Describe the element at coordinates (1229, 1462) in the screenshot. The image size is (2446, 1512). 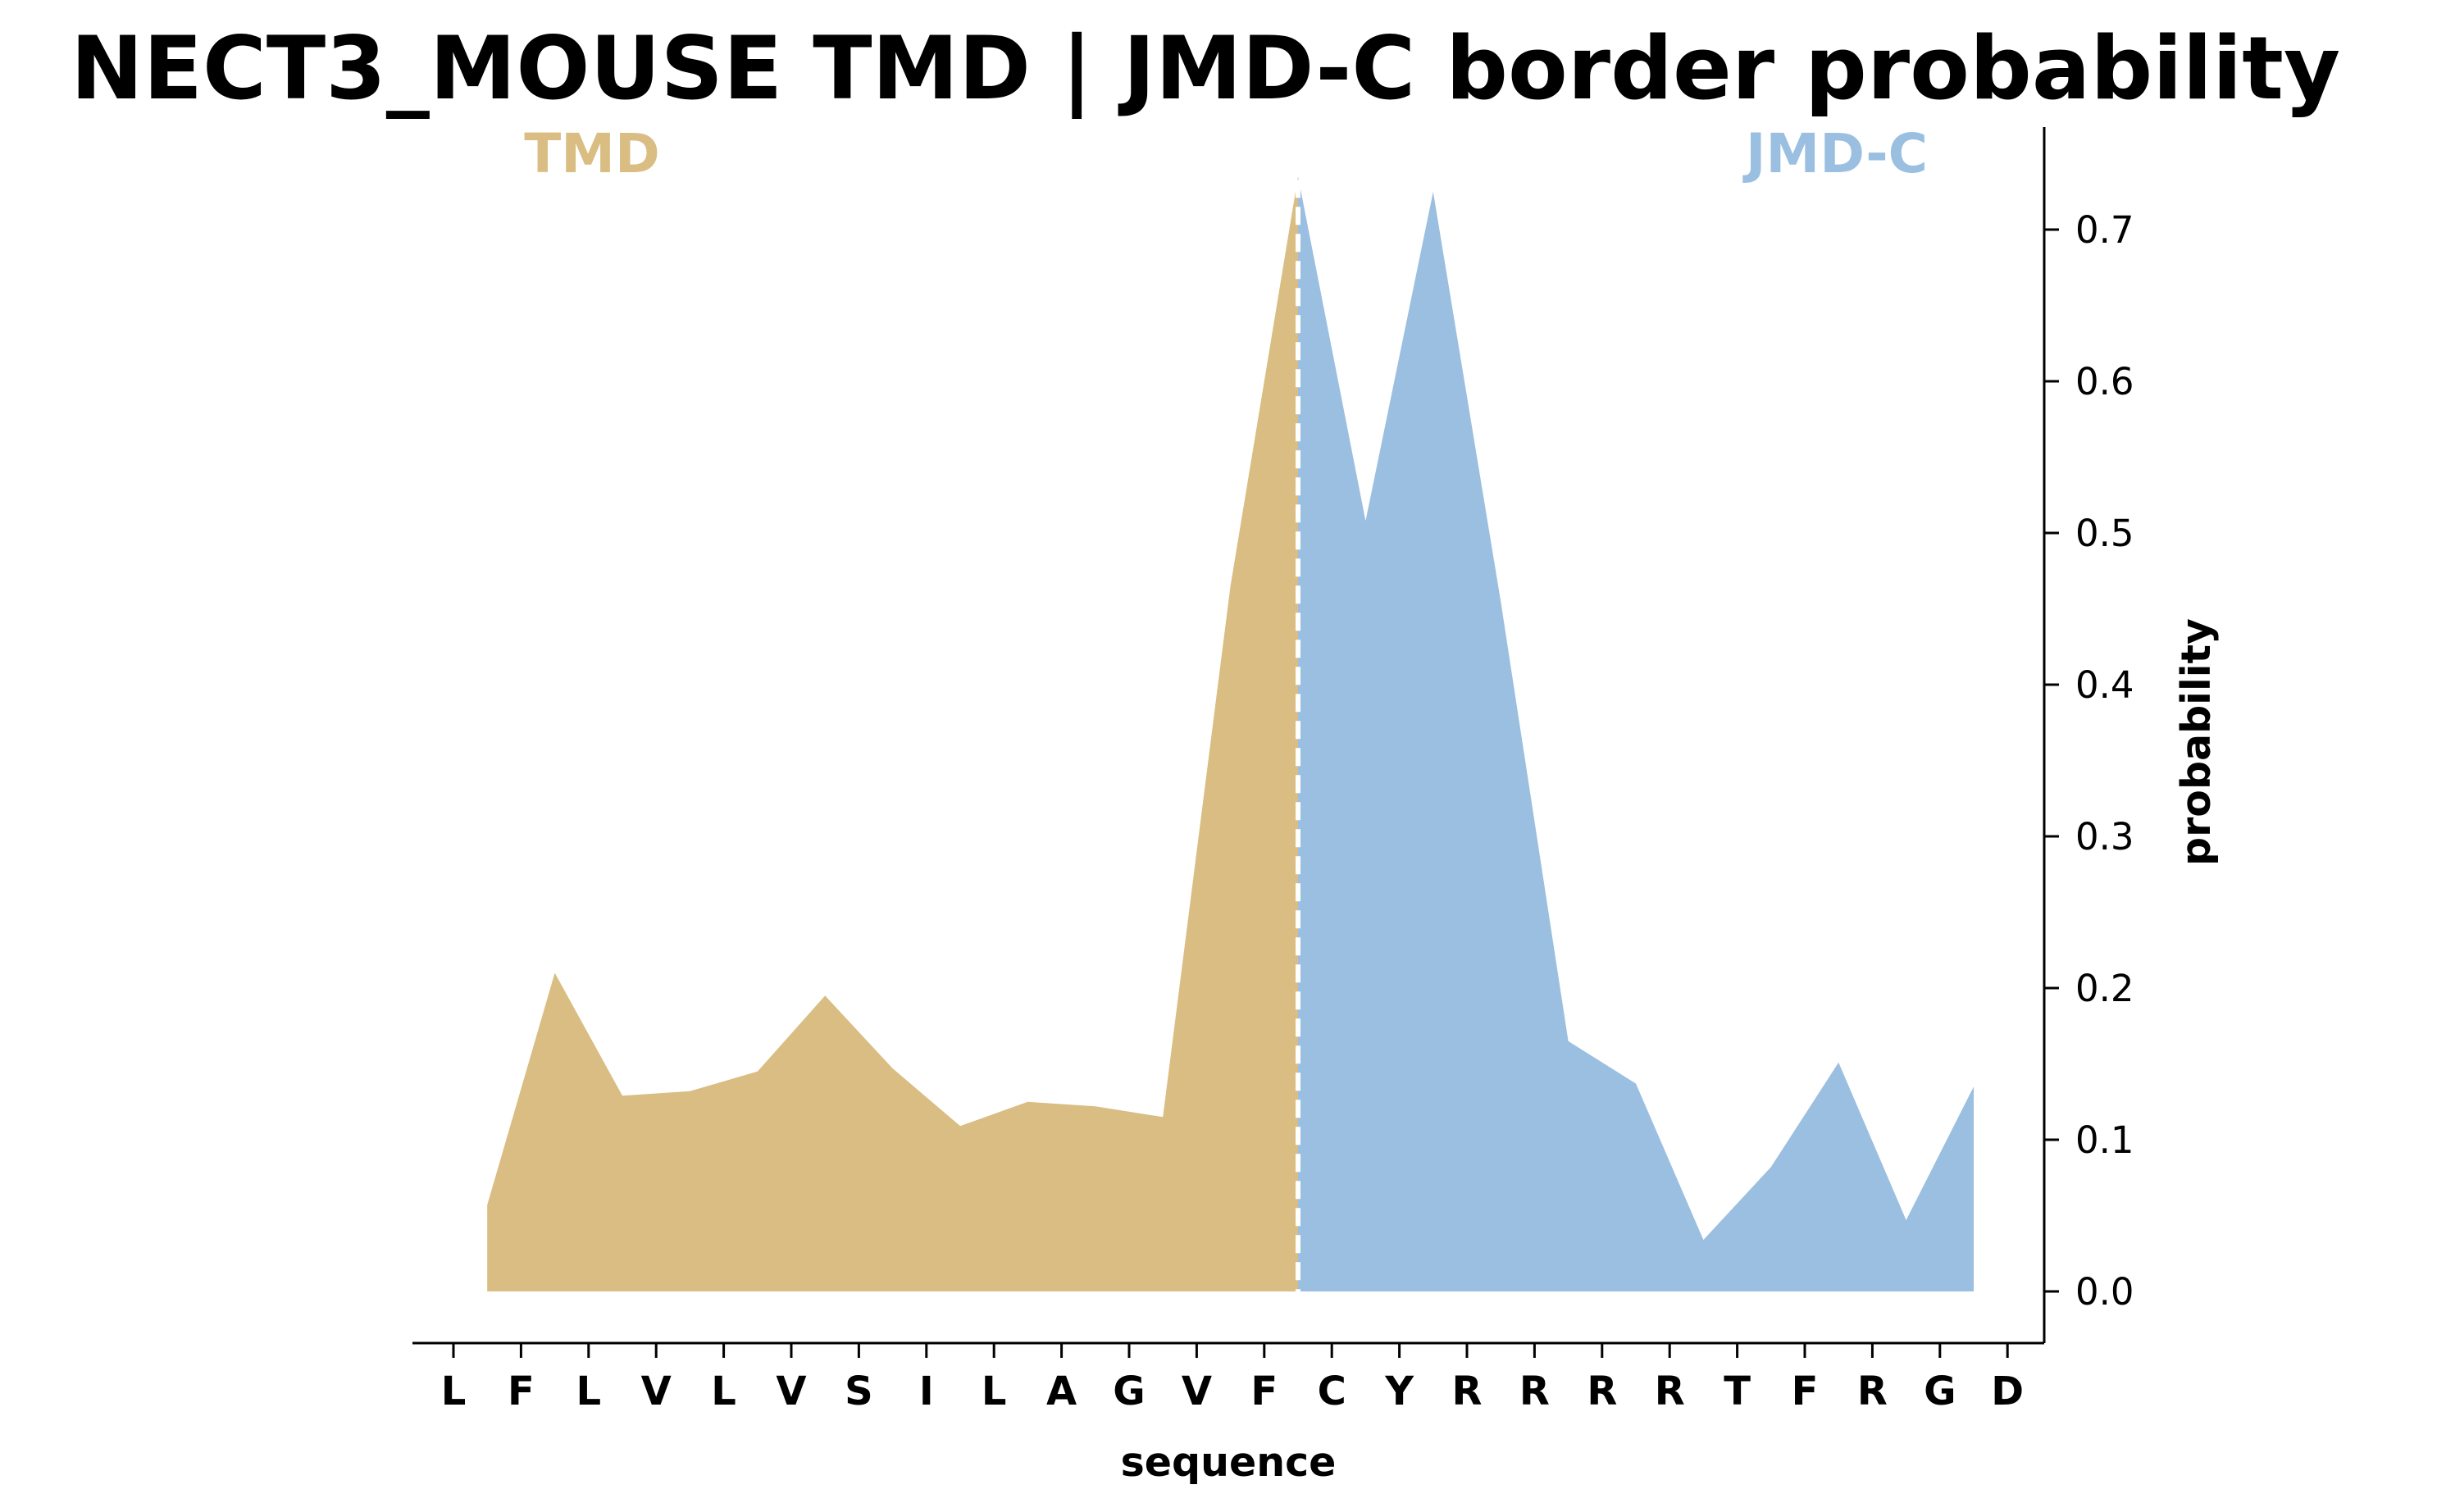
I see `x-axis-label: sequence` at that location.